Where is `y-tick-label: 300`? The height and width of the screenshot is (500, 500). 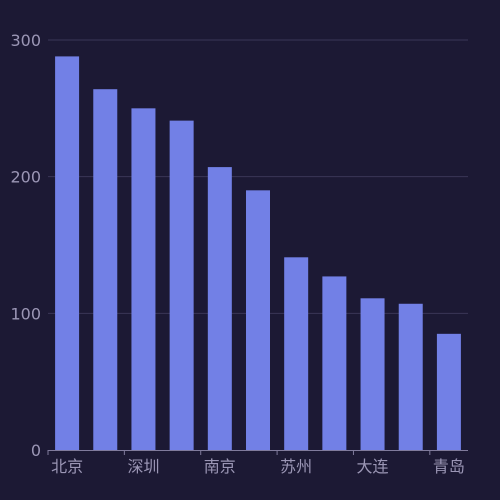 y-tick-label: 300 is located at coordinates (25, 40).